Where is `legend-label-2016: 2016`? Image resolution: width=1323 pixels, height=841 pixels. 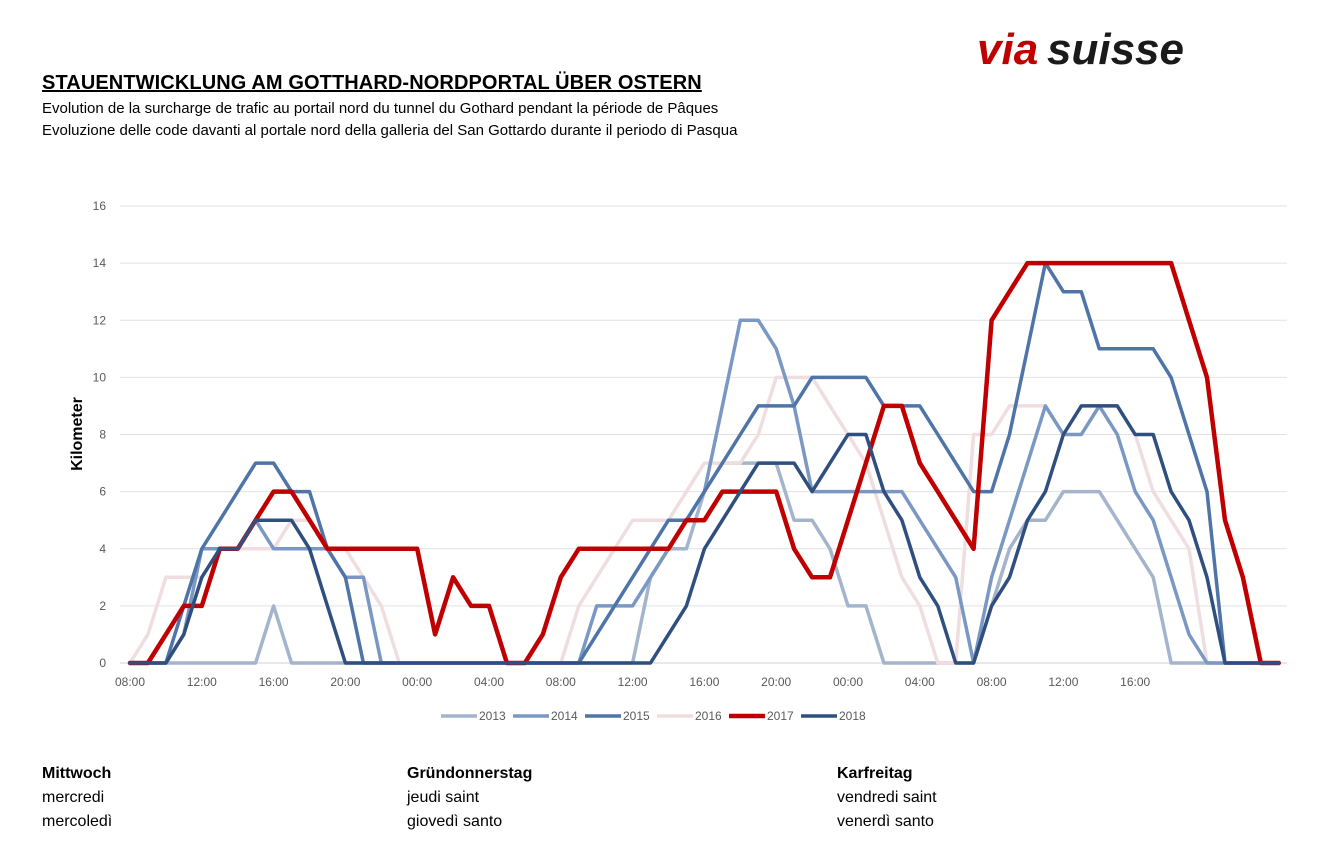 legend-label-2016: 2016 is located at coordinates (708, 716).